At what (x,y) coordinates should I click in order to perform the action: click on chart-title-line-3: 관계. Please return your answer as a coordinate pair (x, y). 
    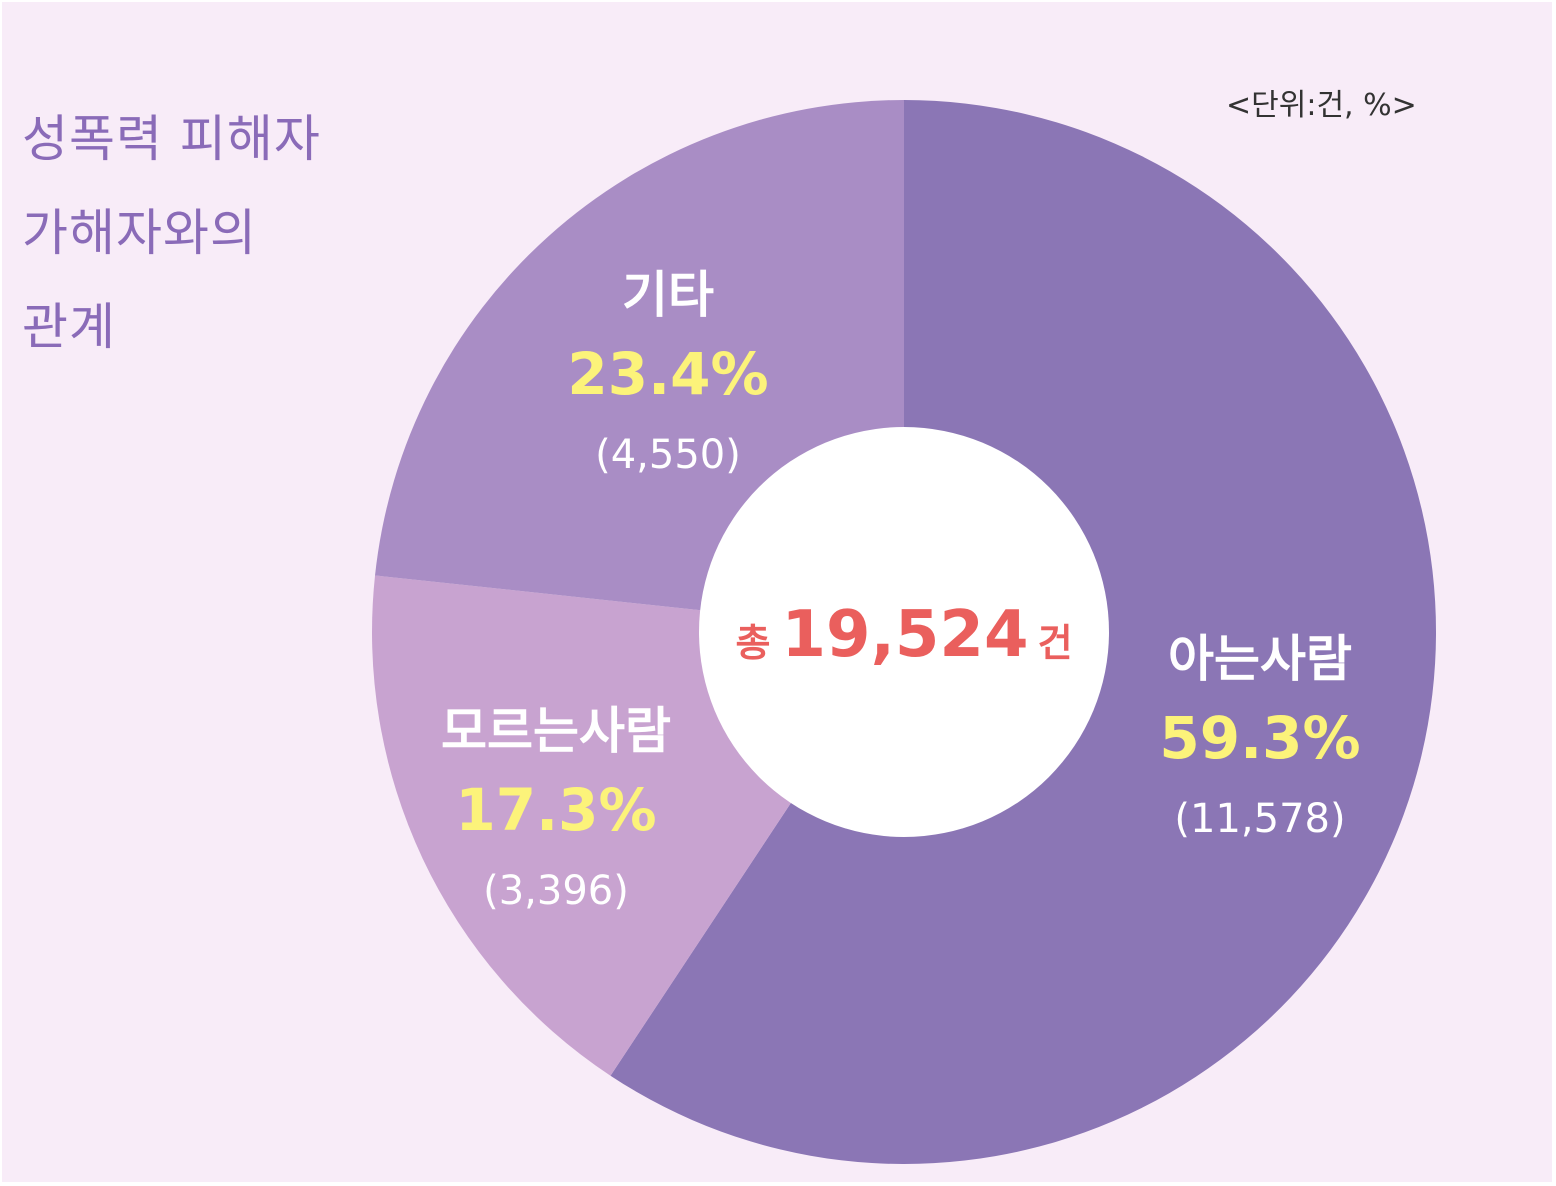
    Looking at the image, I should click on (69, 327).